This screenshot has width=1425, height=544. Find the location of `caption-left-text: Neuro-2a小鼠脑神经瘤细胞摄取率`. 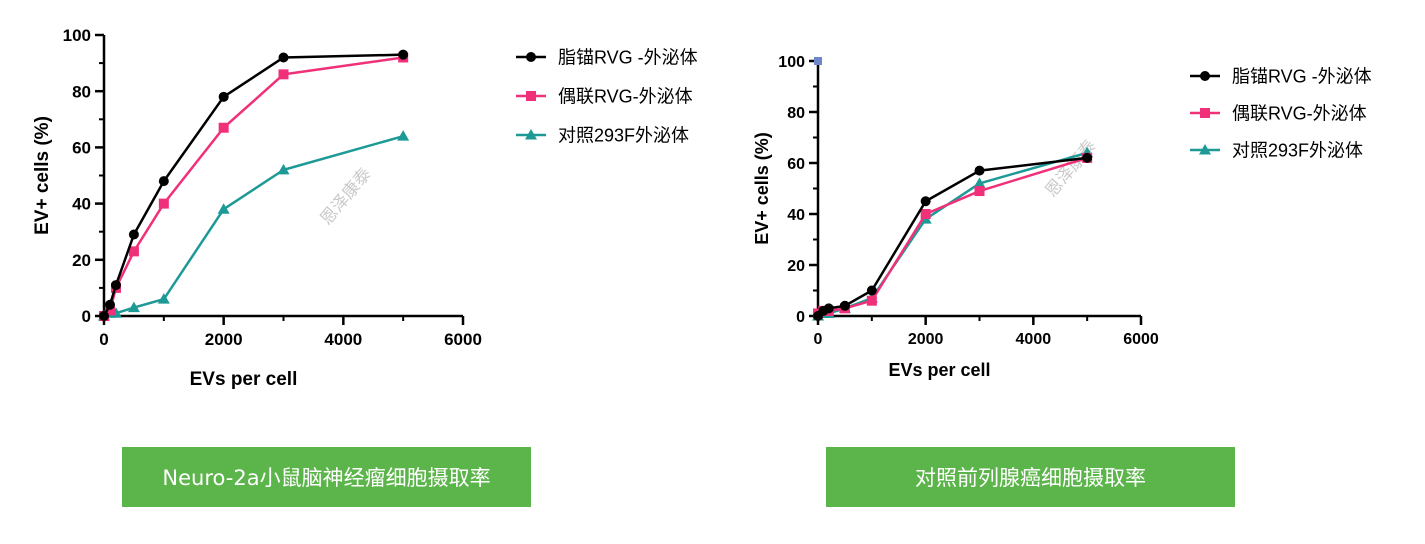

caption-left-text: Neuro-2a小鼠脑神经瘤细胞摄取率 is located at coordinates (326, 478).